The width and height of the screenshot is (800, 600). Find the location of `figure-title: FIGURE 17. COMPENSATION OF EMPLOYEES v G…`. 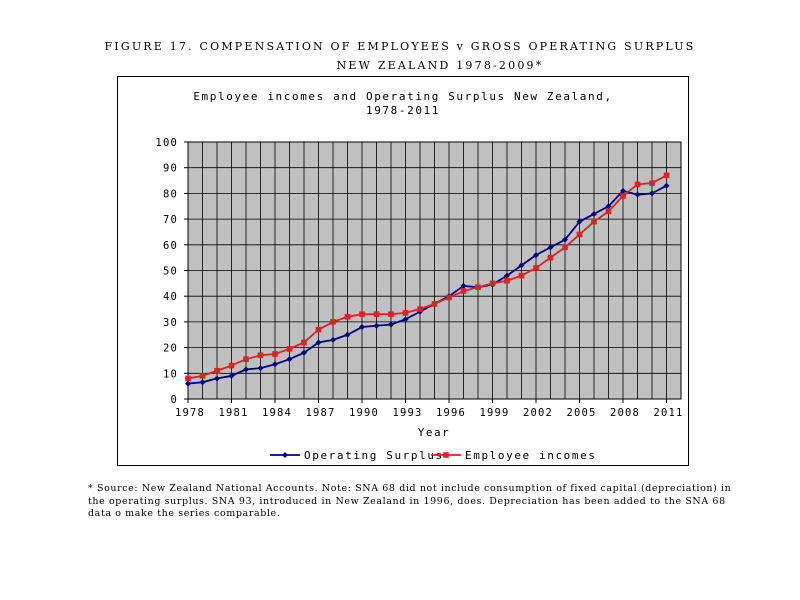

figure-title: FIGURE 17. COMPENSATION OF EMPLOYEES v G… is located at coordinates (400, 46).